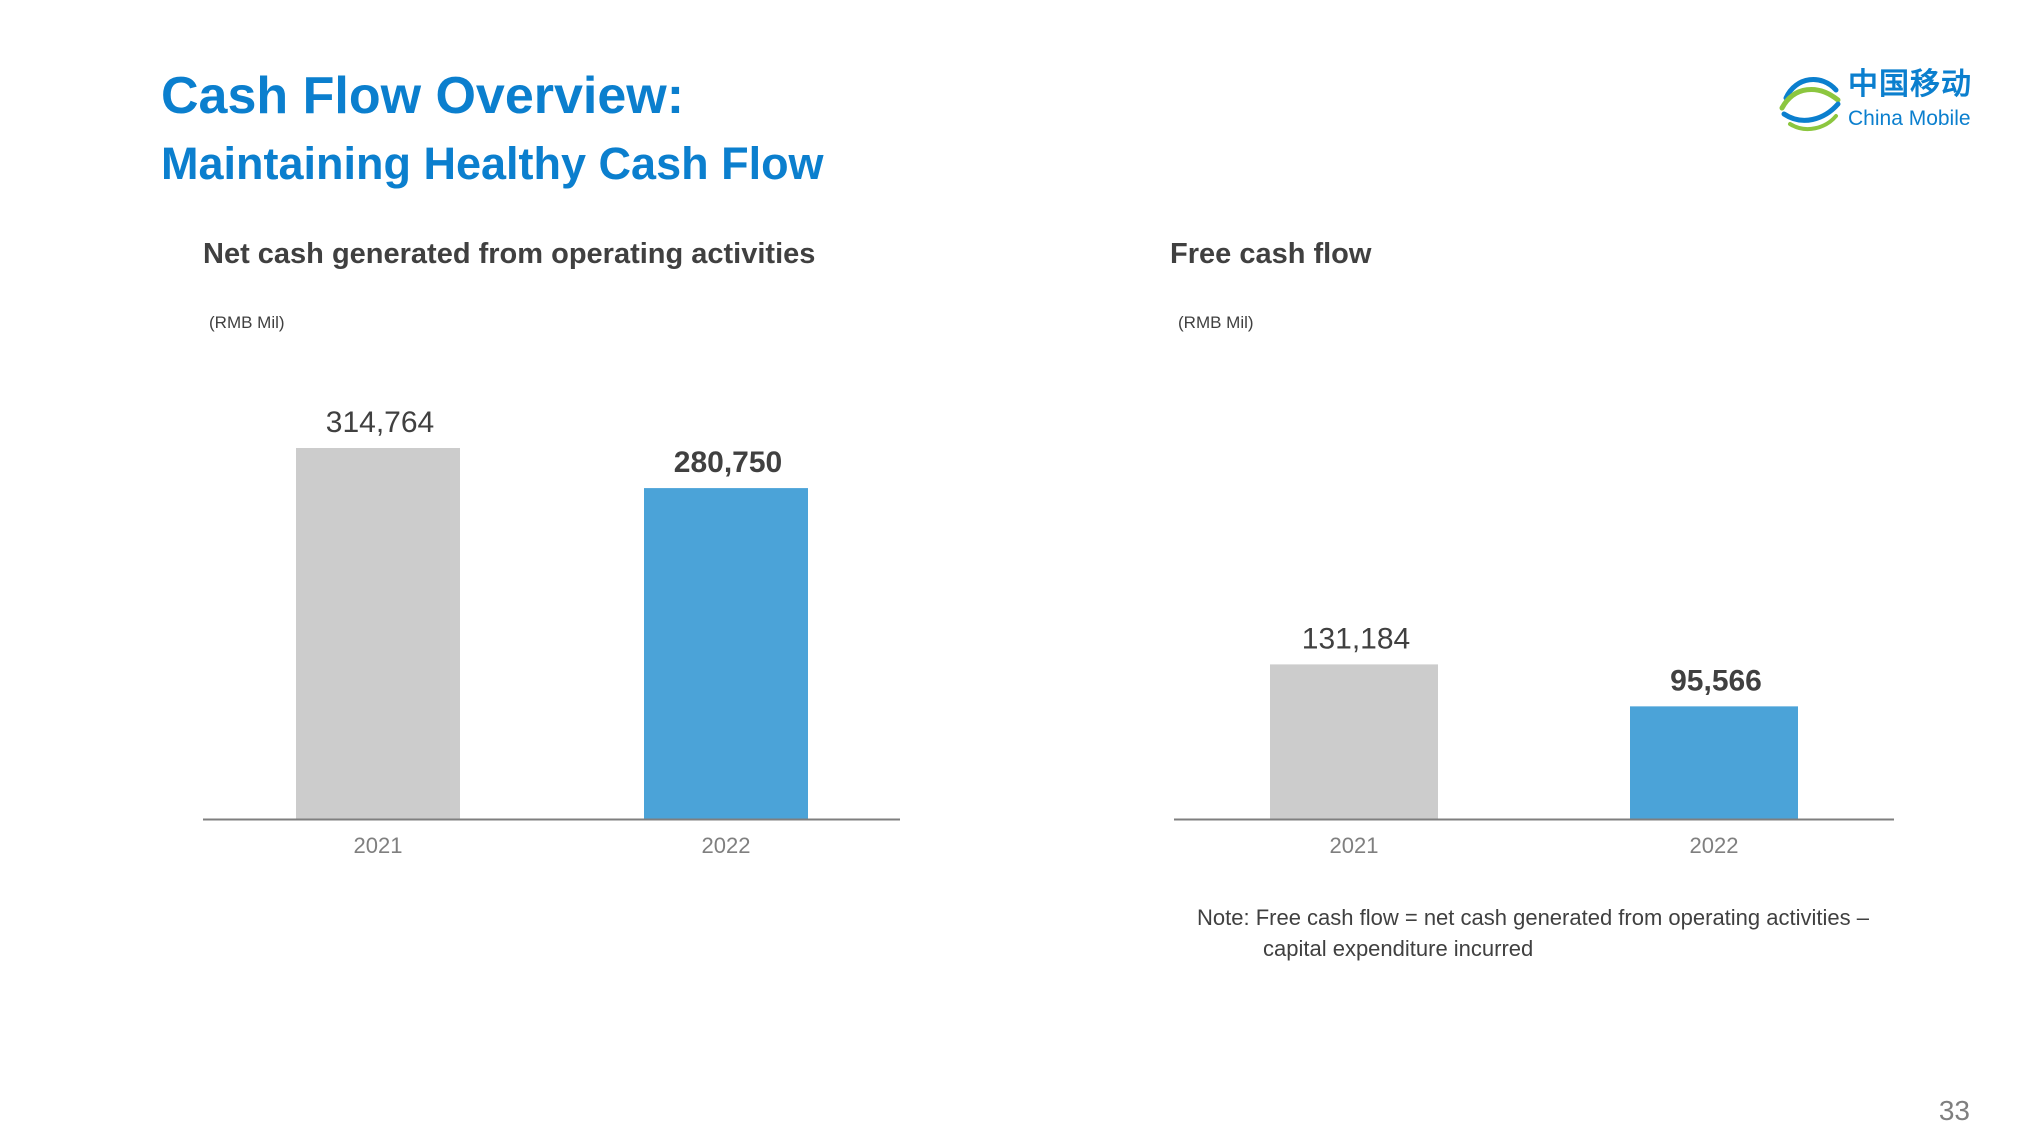  Describe the element at coordinates (728, 462) in the screenshot. I see `data-label: 280,750` at that location.